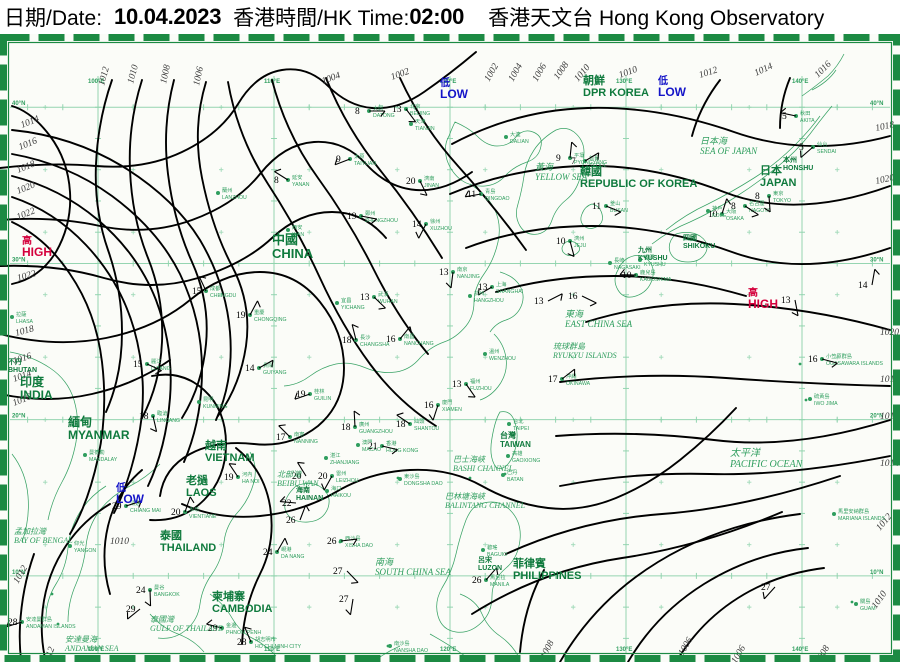 This screenshot has height=662, width=900. What do you see at coordinates (231, 625) in the screenshot?
I see `station-name-zh: 金邊` at bounding box center [231, 625].